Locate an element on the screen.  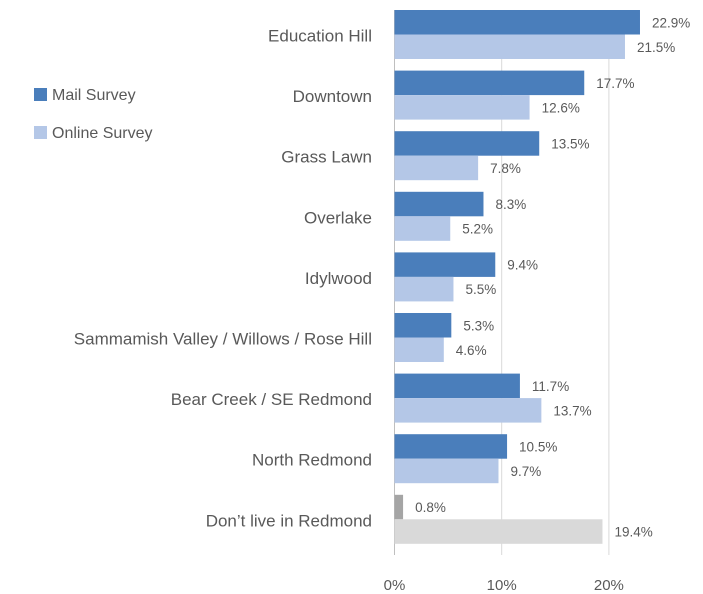
value-label: 12.6% is located at coordinates (561, 107).